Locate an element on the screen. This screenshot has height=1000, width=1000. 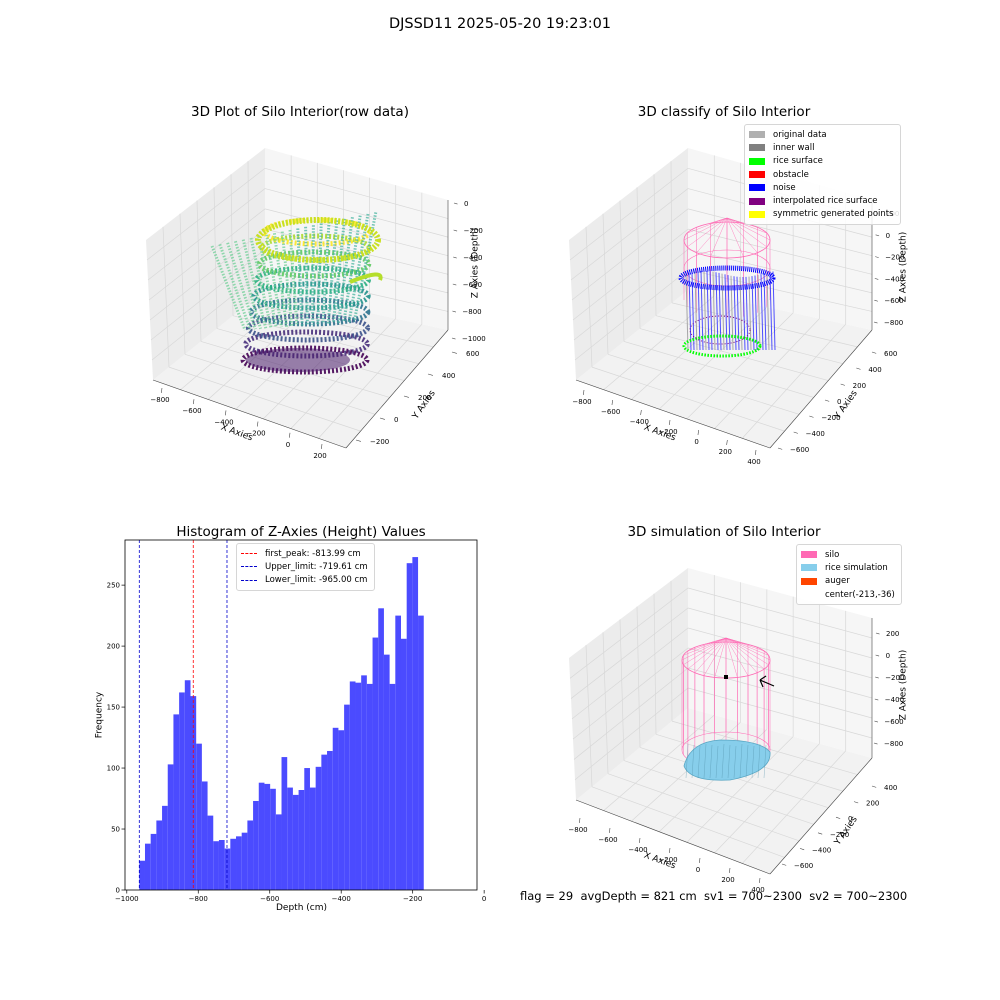
plot2-x-tick-6: 400 is located at coordinates (753, 462).